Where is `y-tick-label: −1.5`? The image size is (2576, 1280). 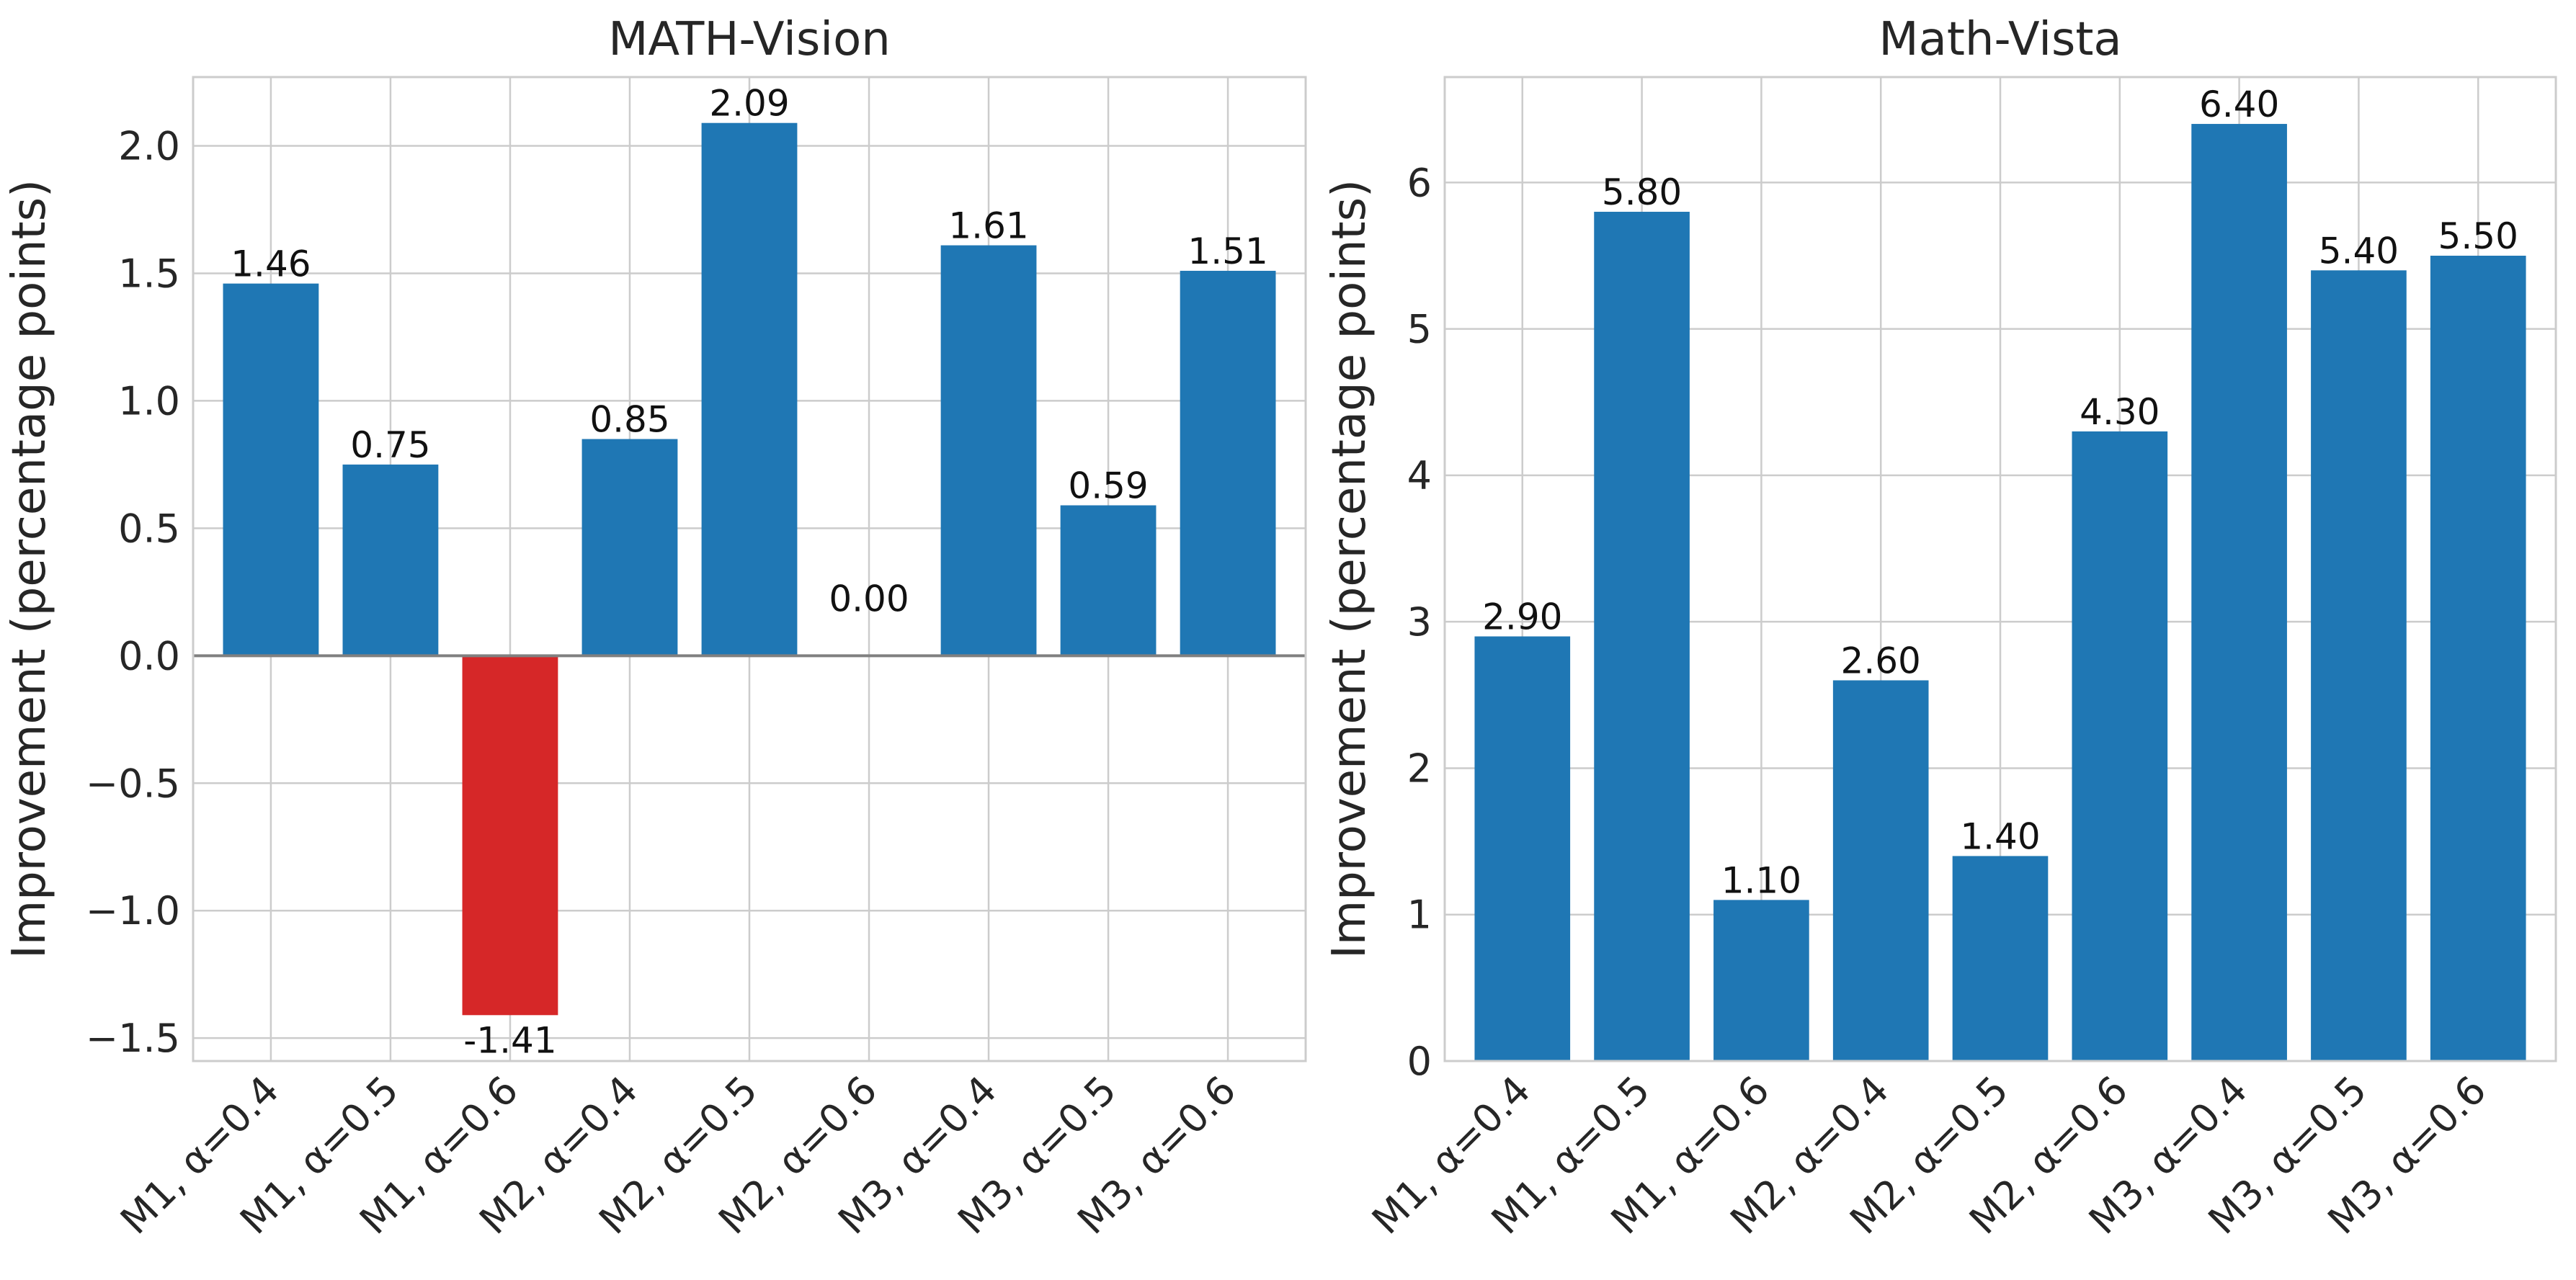
y-tick-label: −1.5 is located at coordinates (133, 1038).